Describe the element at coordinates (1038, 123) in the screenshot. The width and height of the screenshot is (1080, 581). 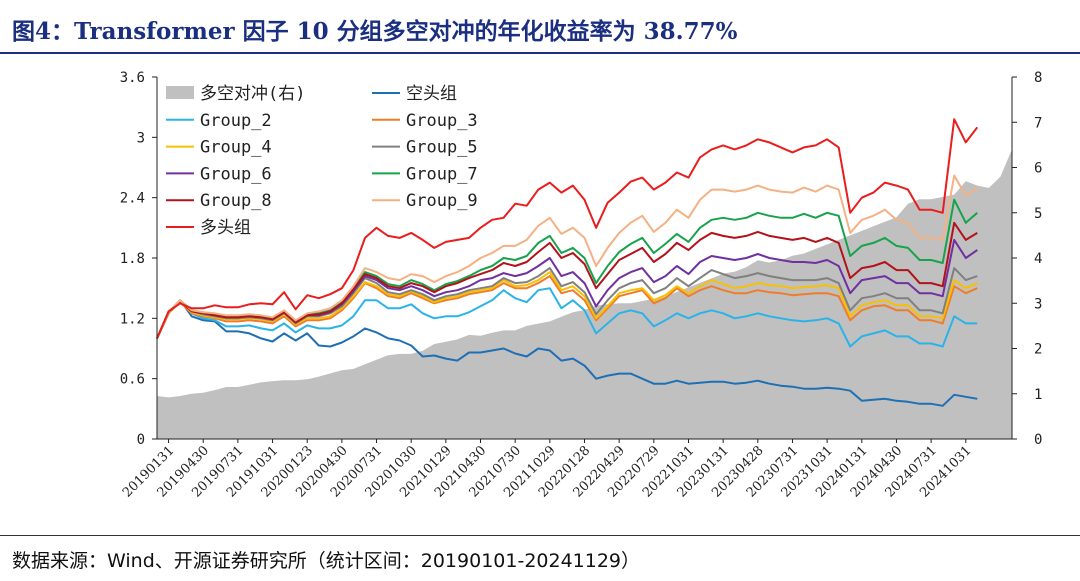
I see `y2-tick-label: 7` at that location.